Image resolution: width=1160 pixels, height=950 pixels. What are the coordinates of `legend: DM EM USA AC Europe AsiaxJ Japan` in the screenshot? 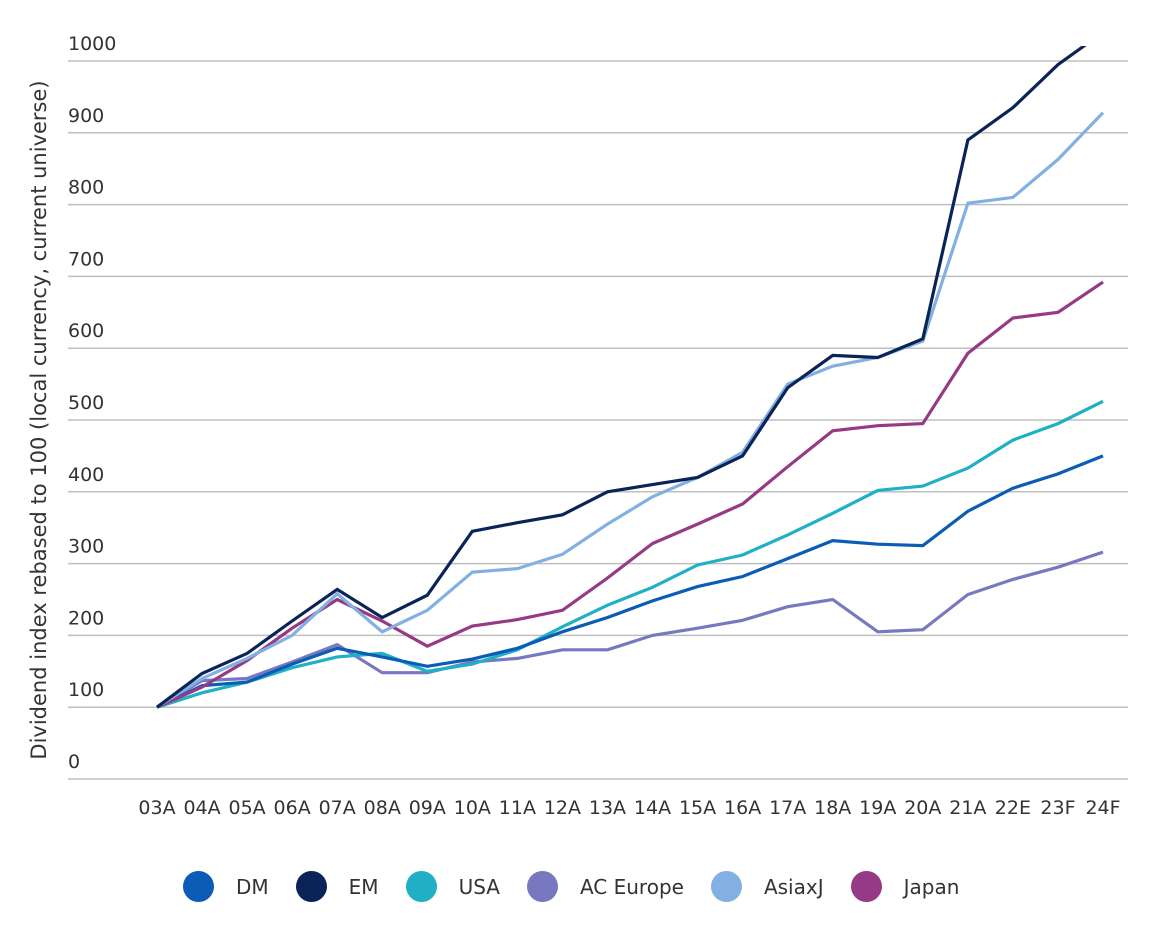 It's located at (584, 886).